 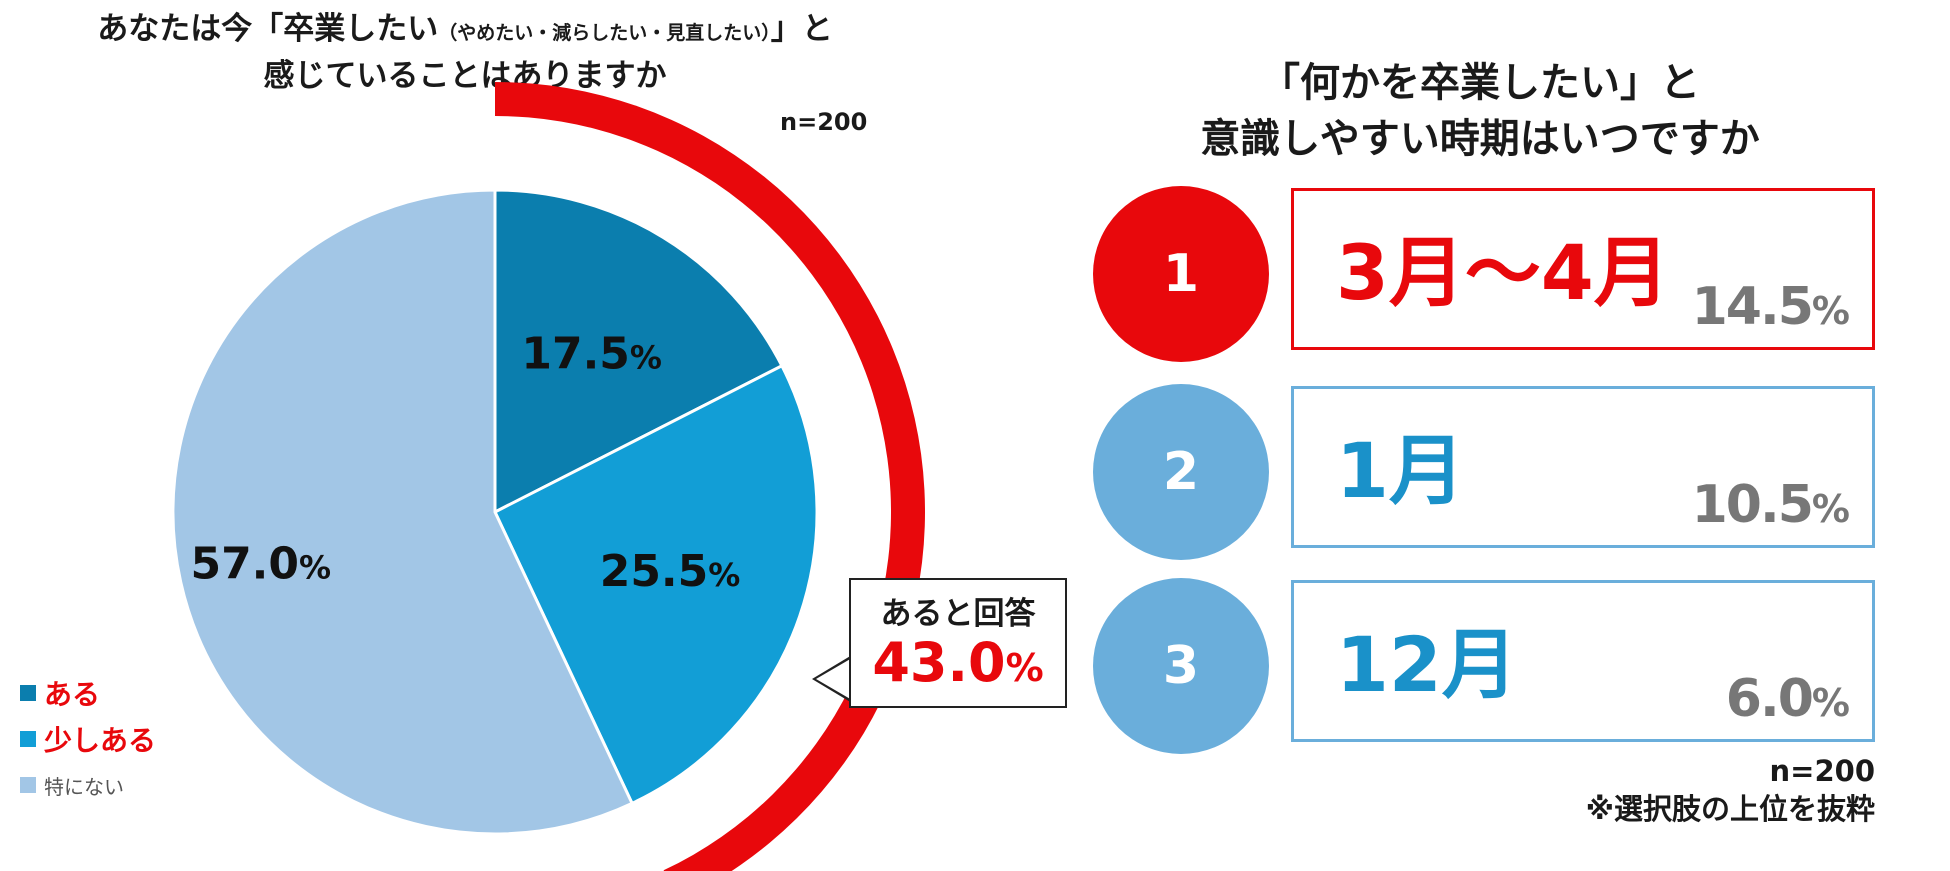 I want to click on legend-item-sukoshi-aru: 少しある, so click(x=88, y=739).